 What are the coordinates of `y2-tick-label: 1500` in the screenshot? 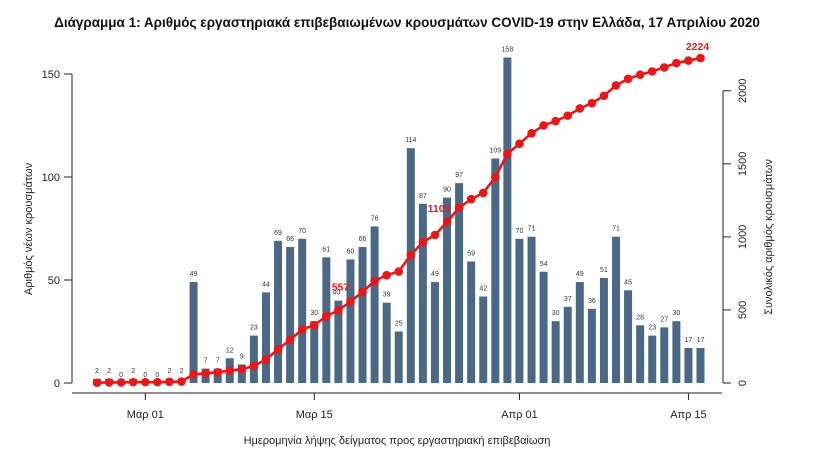 It's located at (743, 164).